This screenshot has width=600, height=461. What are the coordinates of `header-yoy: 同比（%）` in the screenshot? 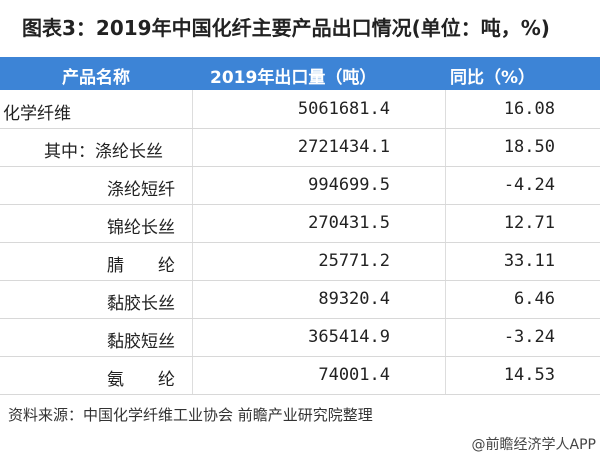 It's located at (493, 78).